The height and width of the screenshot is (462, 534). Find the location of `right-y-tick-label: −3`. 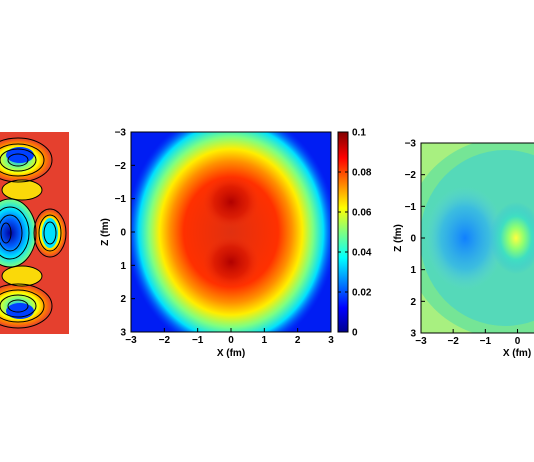

right-y-tick-label: −3 is located at coordinates (411, 144).